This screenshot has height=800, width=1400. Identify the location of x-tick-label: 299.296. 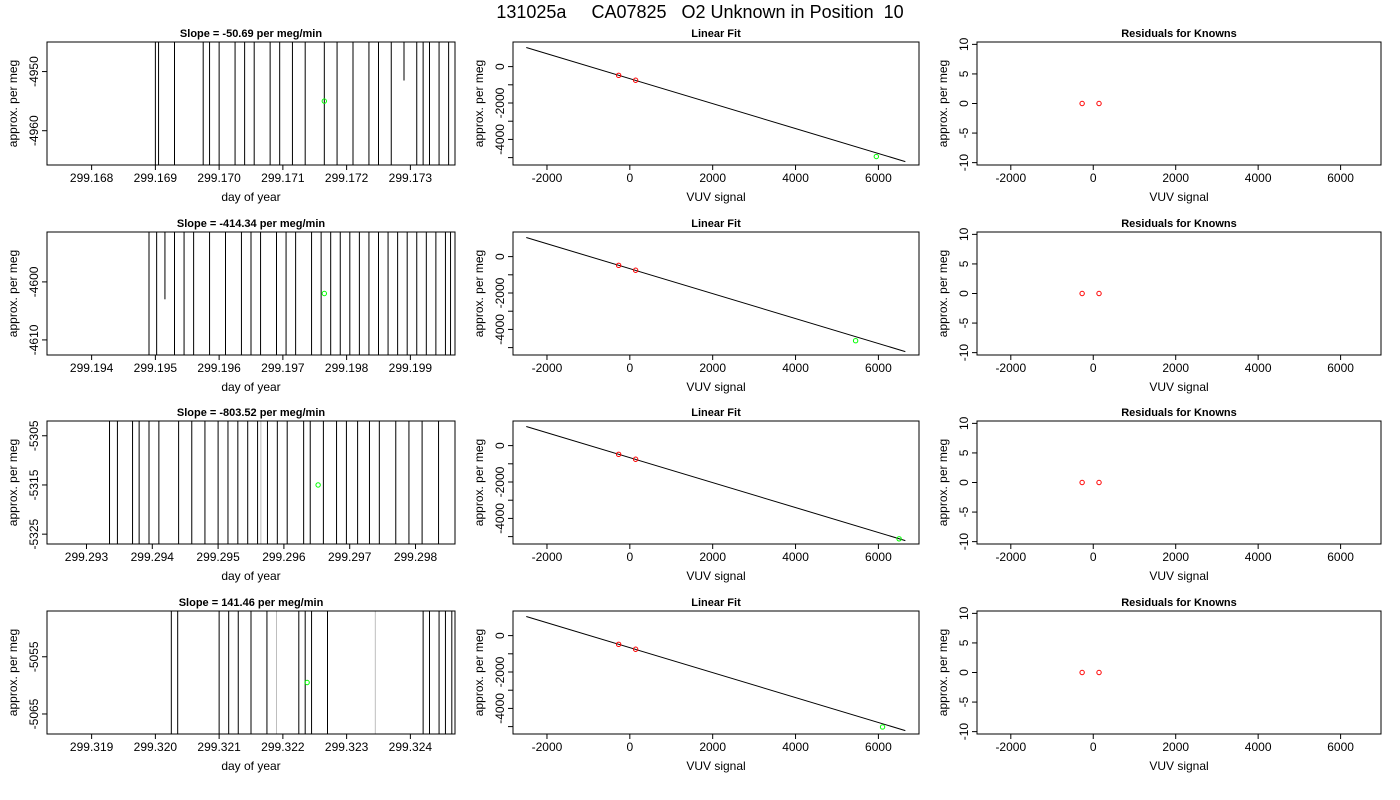
(284, 557).